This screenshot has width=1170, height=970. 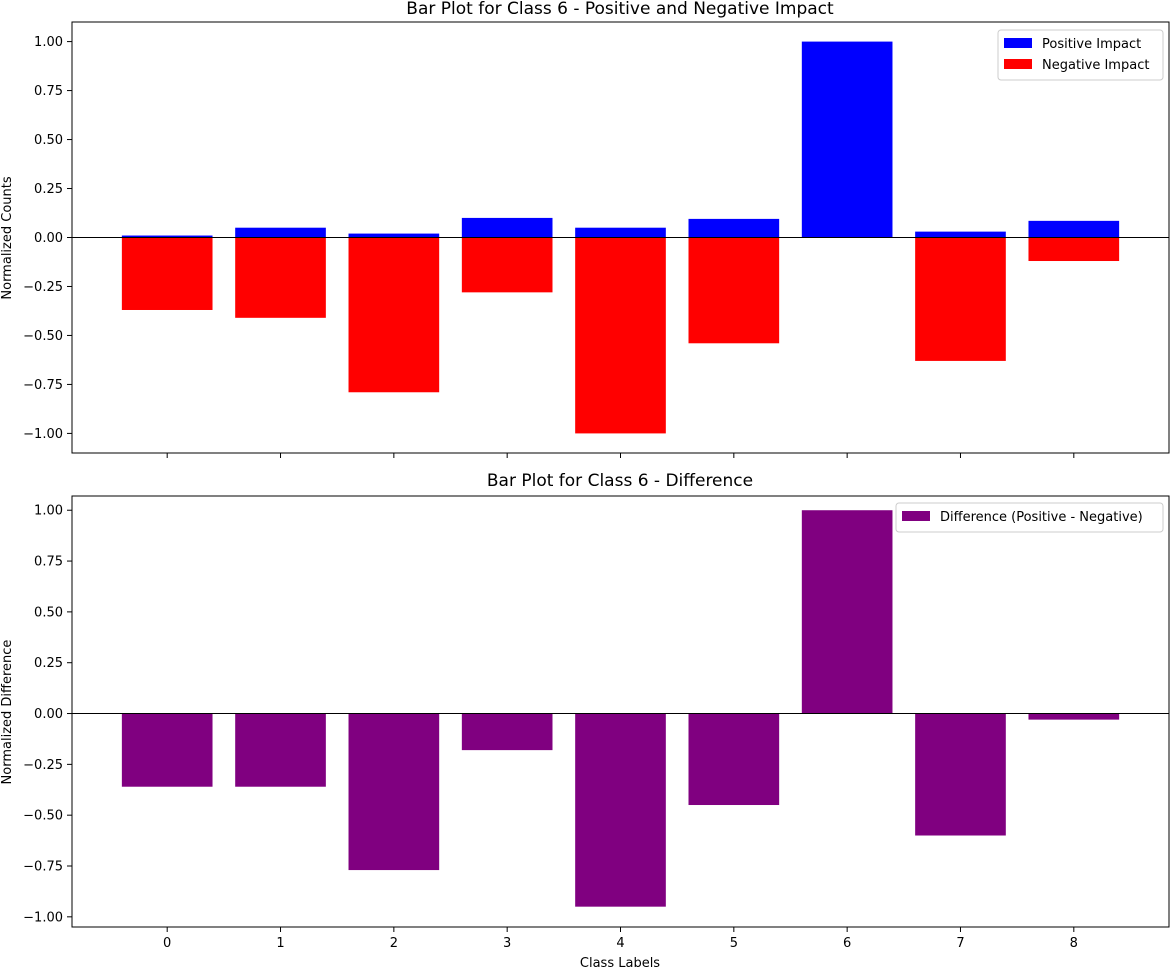 I want to click on difference-x-tick-label: 6, so click(x=847, y=943).